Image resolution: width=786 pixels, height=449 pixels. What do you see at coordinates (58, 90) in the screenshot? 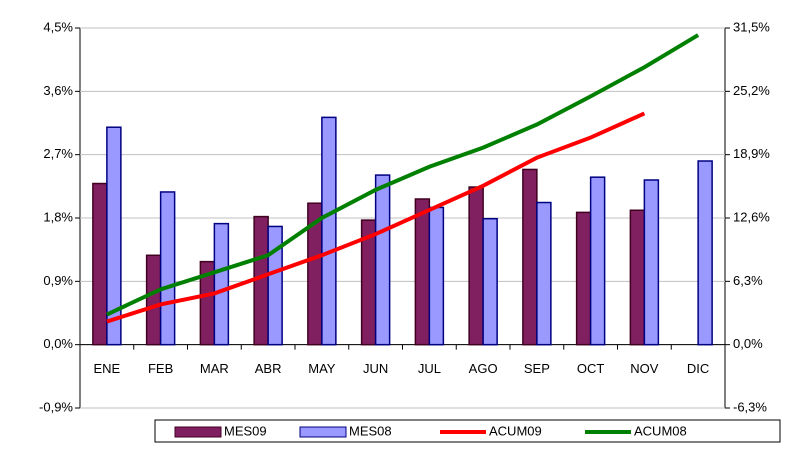
I see `y-tick-label: 3,6%` at bounding box center [58, 90].